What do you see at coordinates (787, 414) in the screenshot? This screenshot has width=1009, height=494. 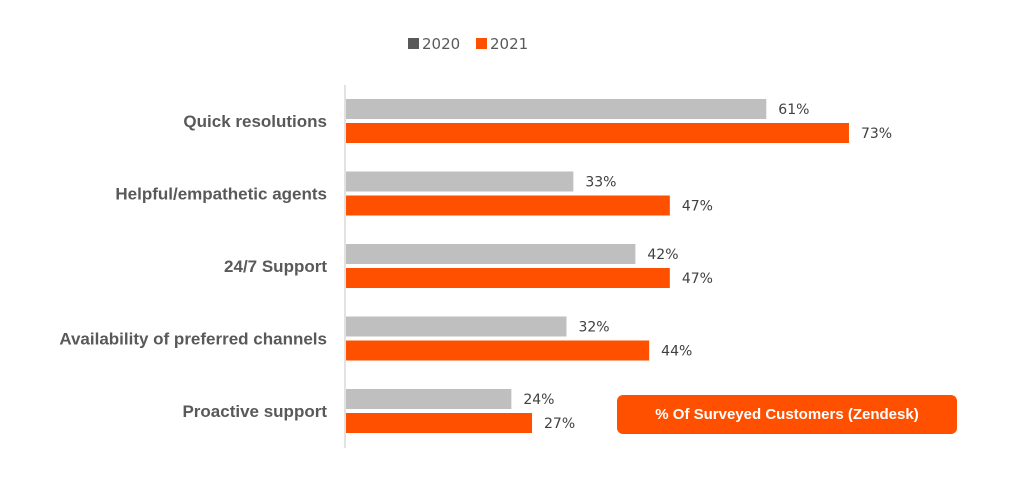 I see `source-annotation: % Of Surveyed Customers (Zendesk)` at bounding box center [787, 414].